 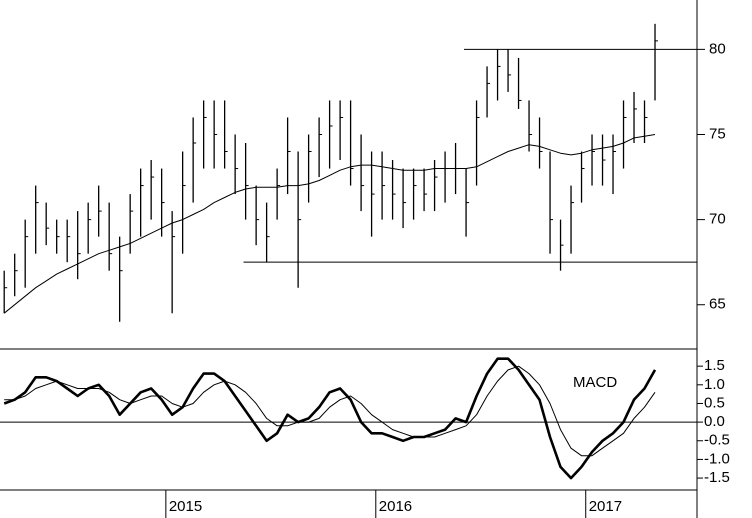 I want to click on y-tick-label: 75, so click(x=717, y=133).